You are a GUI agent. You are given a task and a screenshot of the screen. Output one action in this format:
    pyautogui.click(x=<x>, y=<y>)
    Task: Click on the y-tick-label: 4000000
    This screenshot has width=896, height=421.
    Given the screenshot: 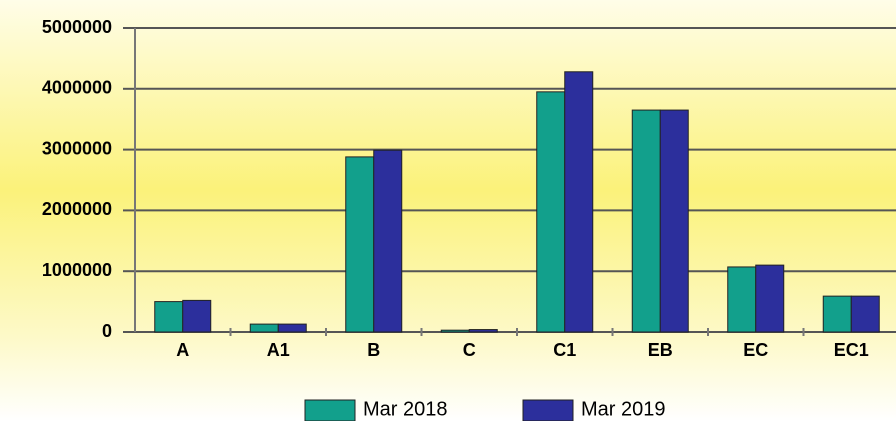 What is the action you would take?
    pyautogui.click(x=77, y=88)
    